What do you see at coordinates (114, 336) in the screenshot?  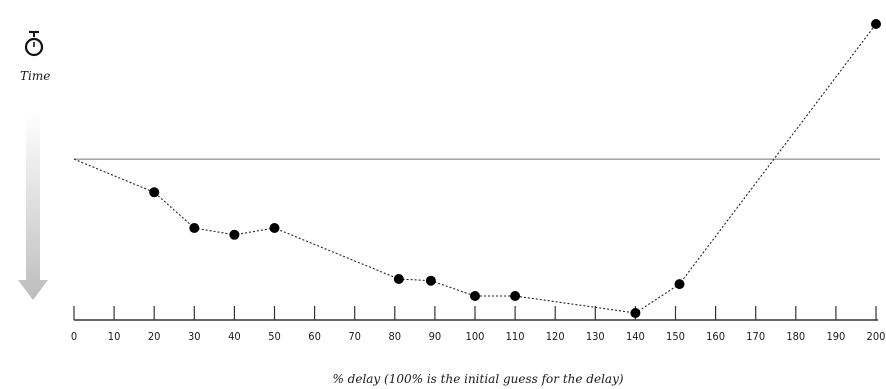 I see `x-tick-label: 10` at bounding box center [114, 336].